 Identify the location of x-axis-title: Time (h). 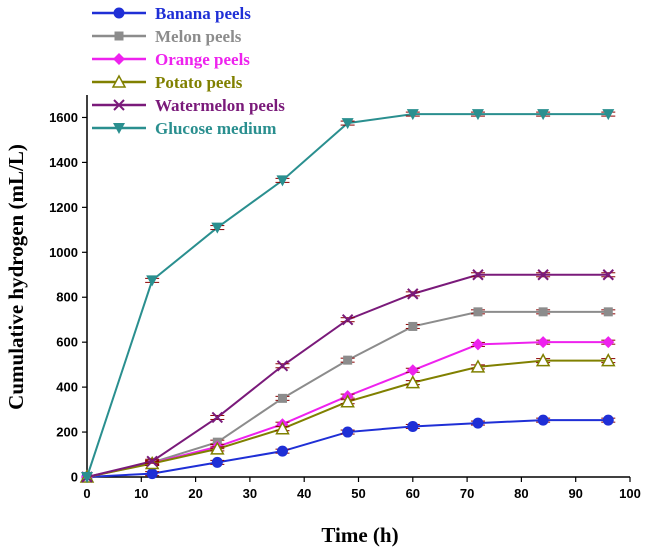
(359, 535).